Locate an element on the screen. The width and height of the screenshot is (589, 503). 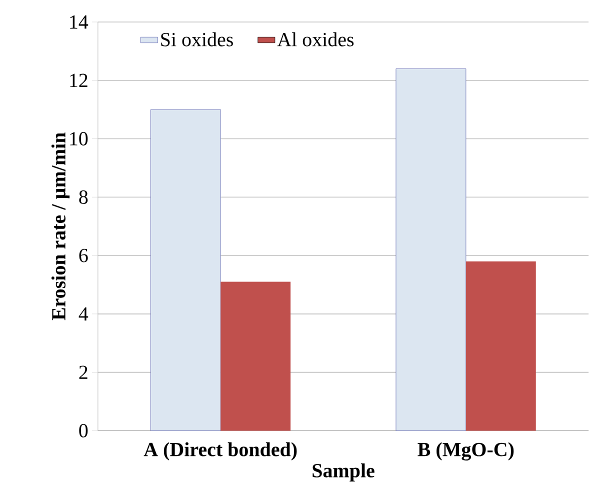
y-tick-label: 14 is located at coordinates (79, 22).